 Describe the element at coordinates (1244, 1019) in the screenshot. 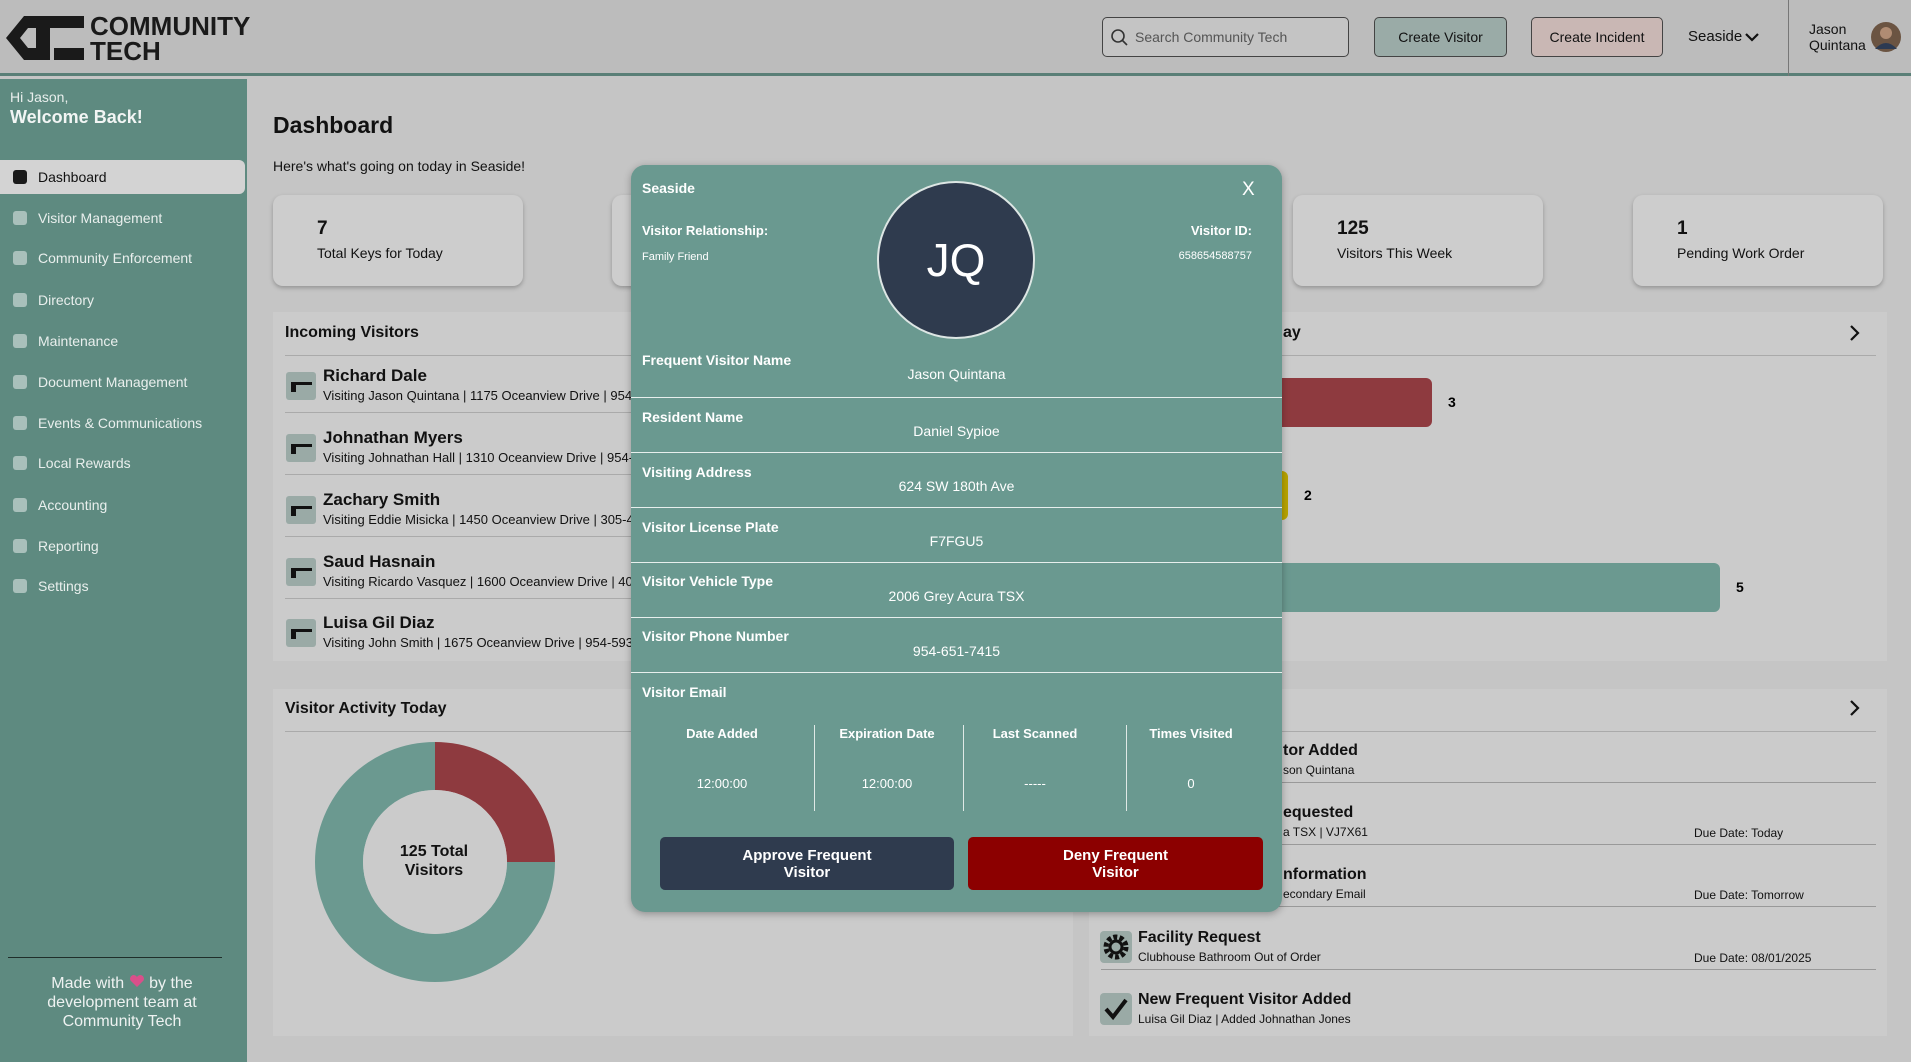

I see `task-detail: Luisa Gil Diaz | Added Johnathan Jones` at that location.